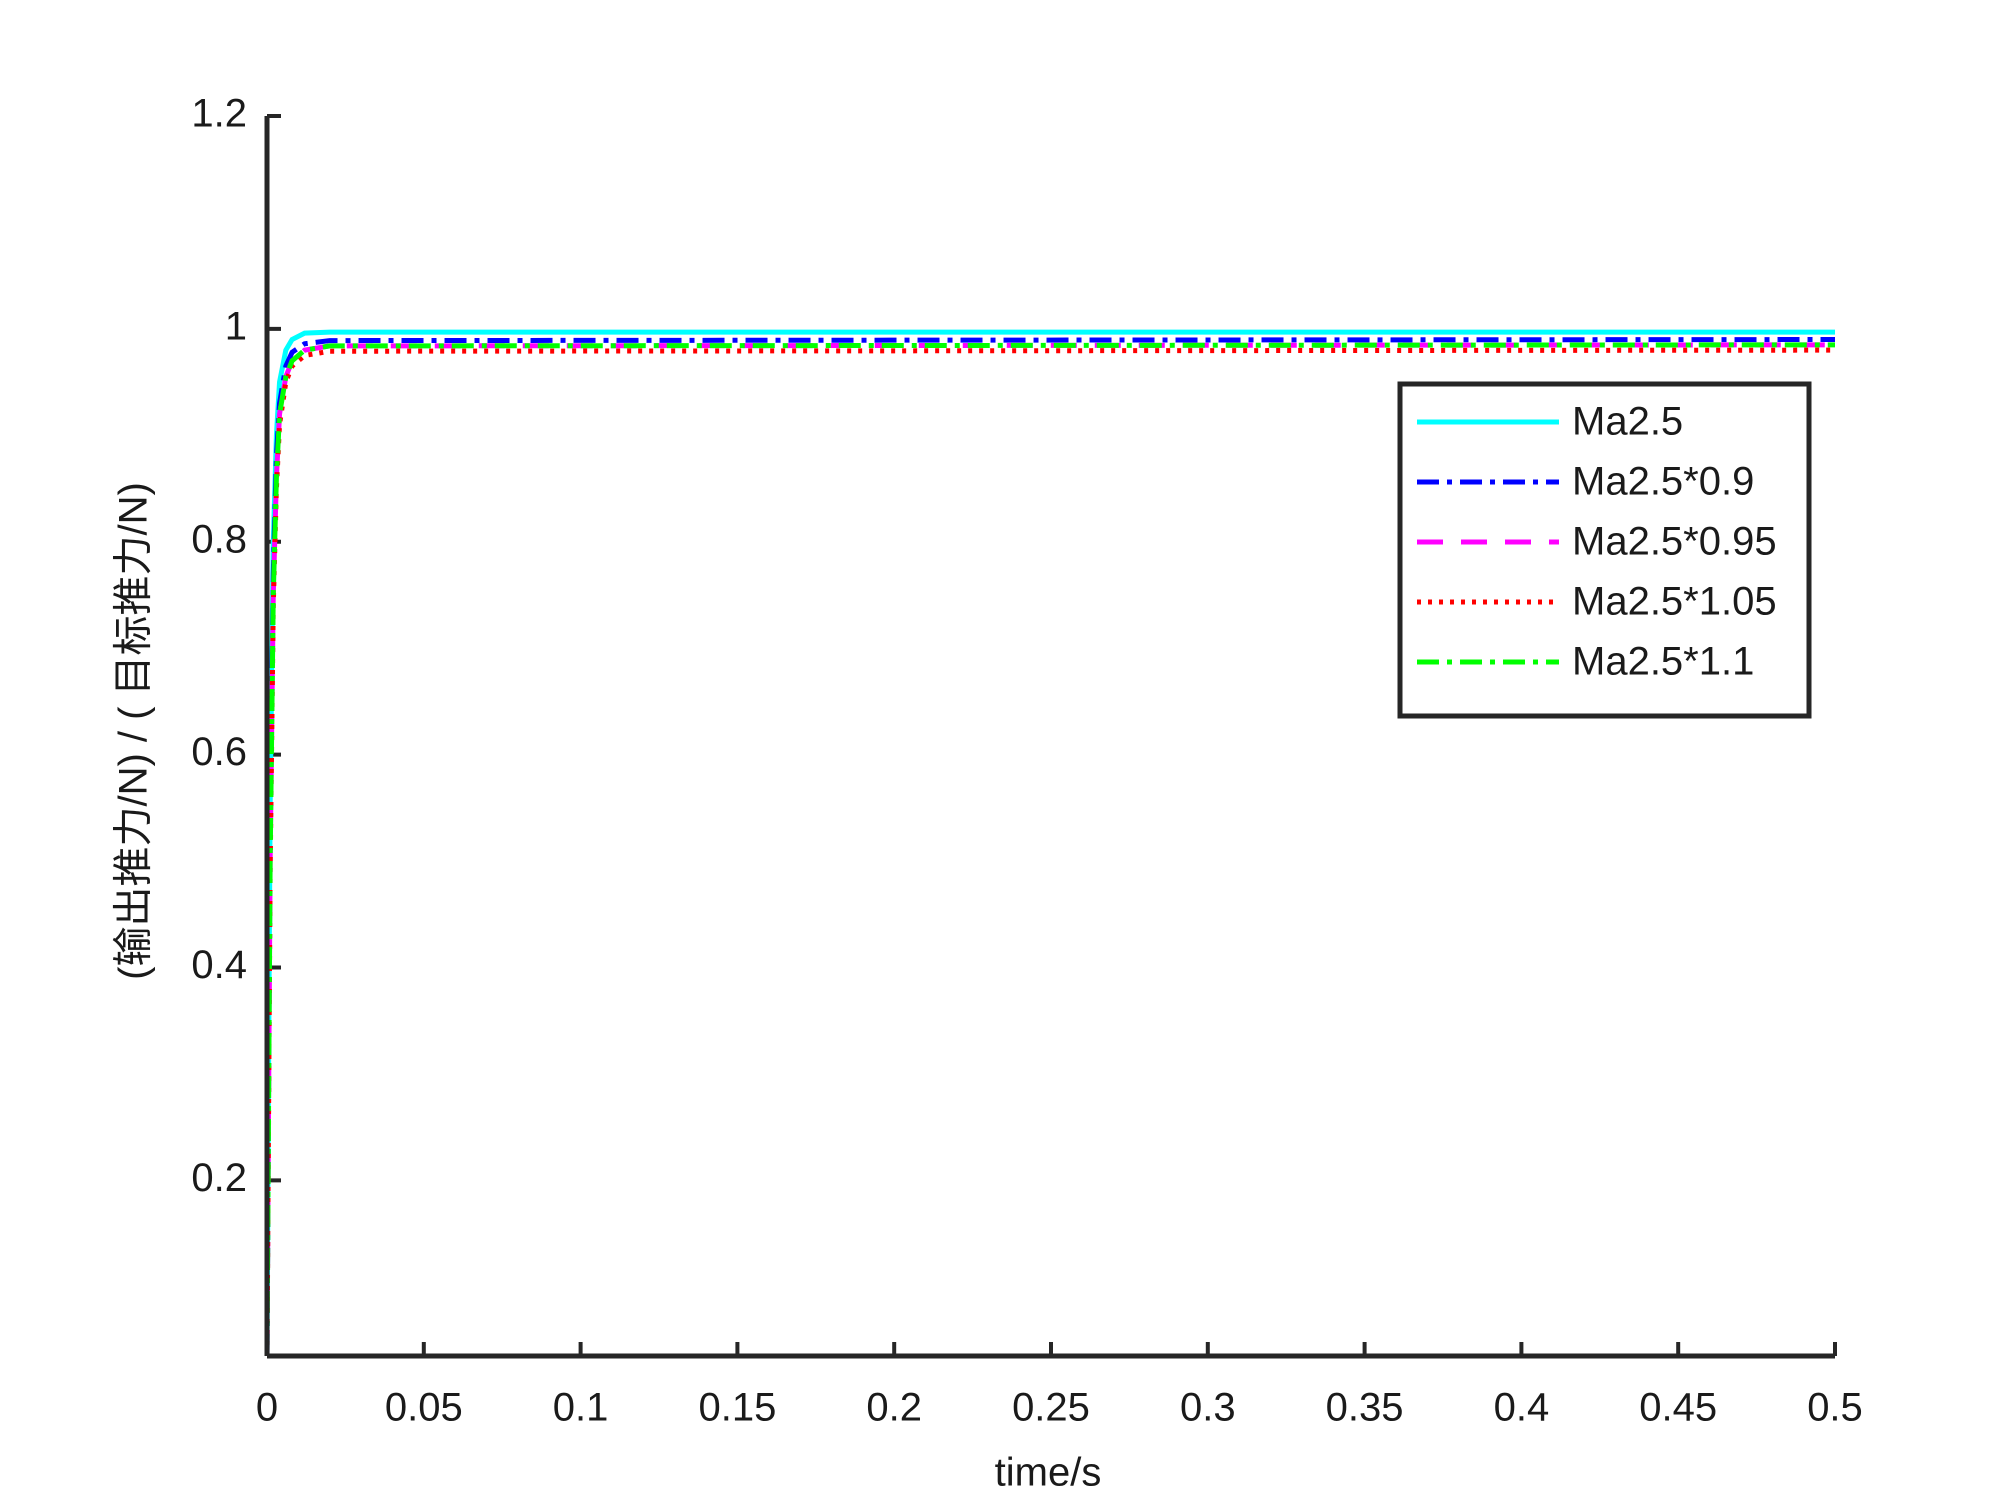  Describe the element at coordinates (1048, 1473) in the screenshot. I see `x-axis-label: time/s` at that location.